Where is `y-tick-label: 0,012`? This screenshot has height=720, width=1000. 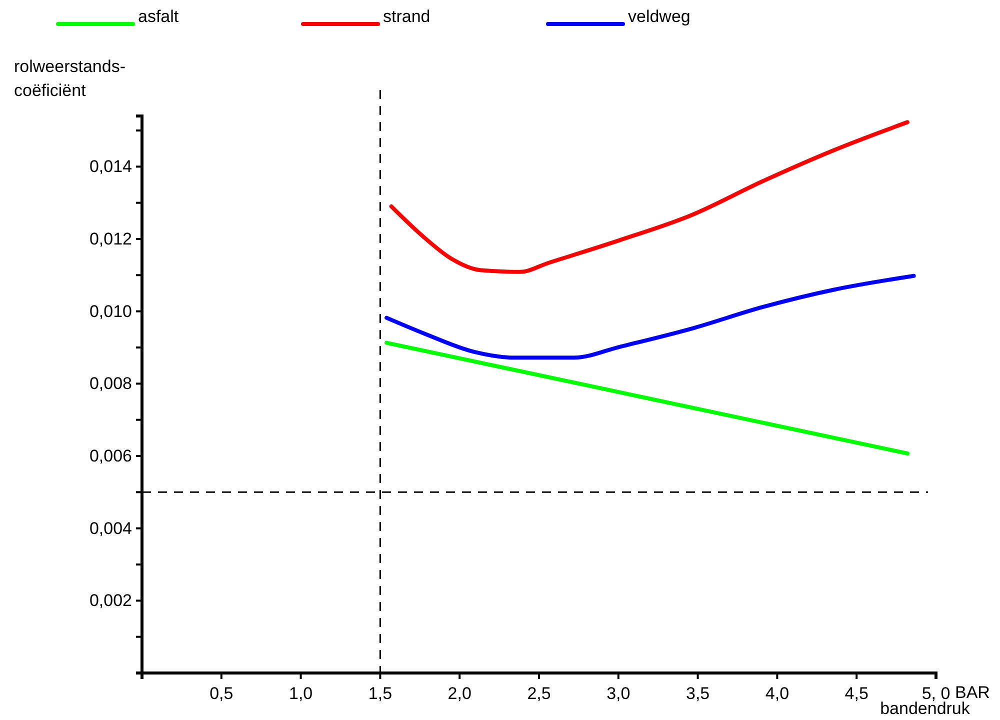
y-tick-label: 0,012 is located at coordinates (110, 238).